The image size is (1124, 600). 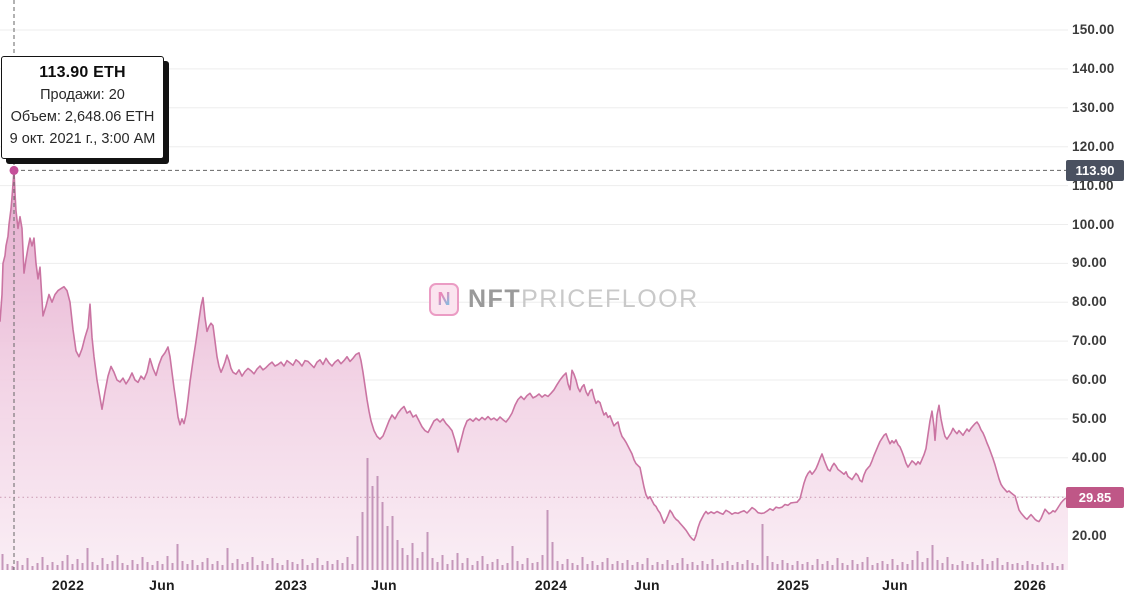 What do you see at coordinates (1089, 341) in the screenshot?
I see `y-axis-label: 70.00` at bounding box center [1089, 341].